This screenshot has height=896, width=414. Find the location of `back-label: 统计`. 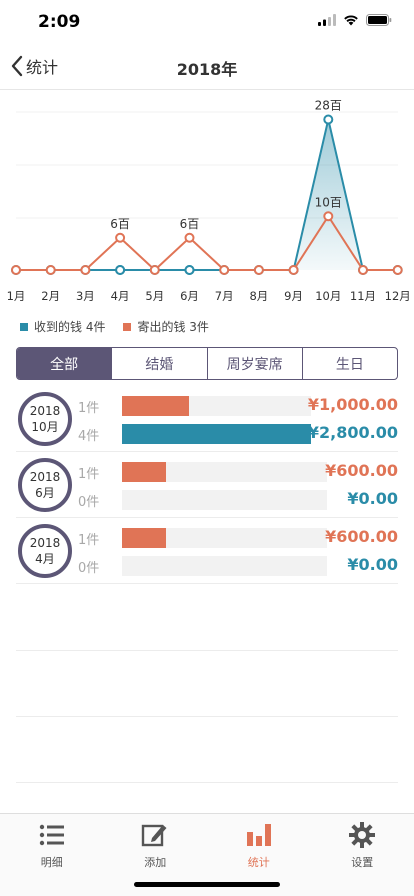

back-label: 统计 is located at coordinates (42, 67).